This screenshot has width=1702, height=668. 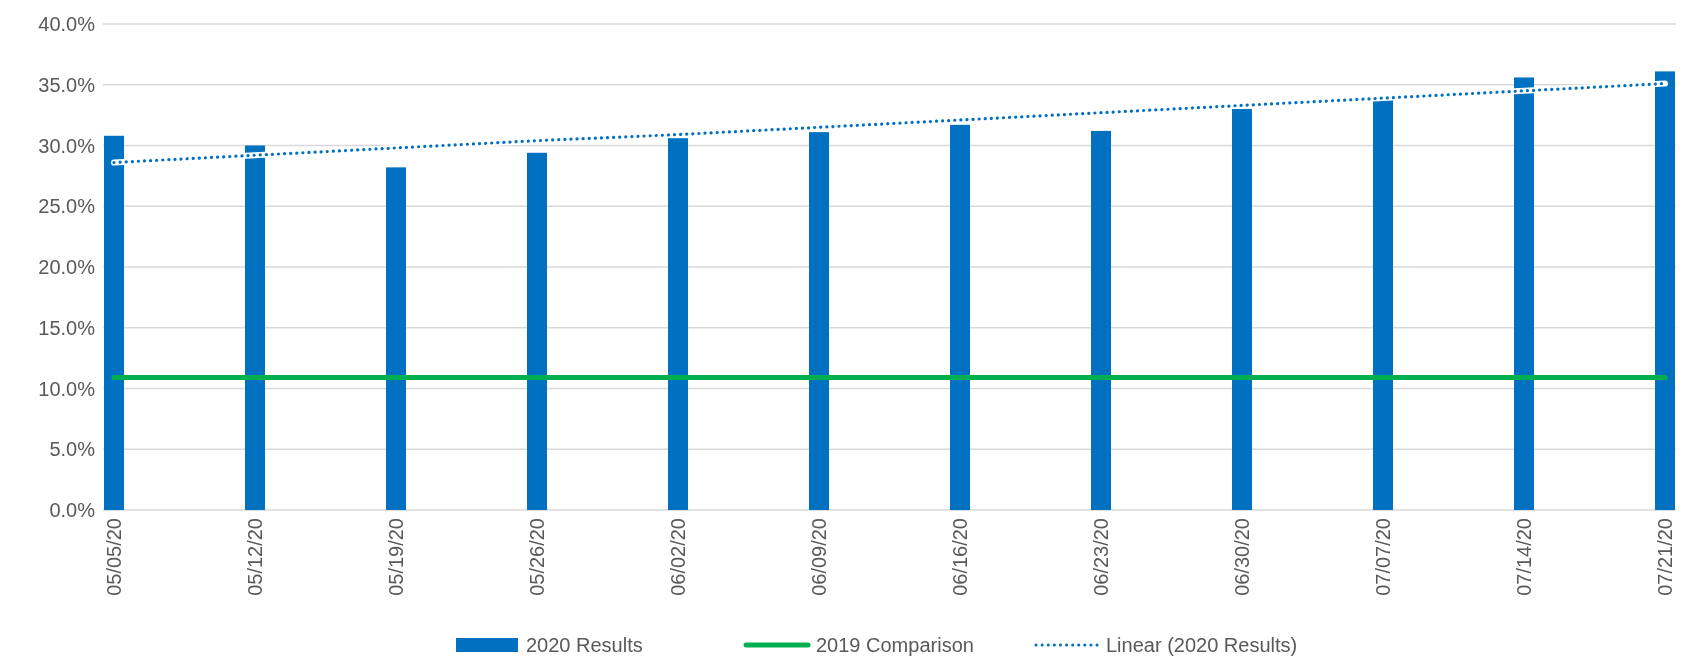 I want to click on x-tick-label: 05/19/20, so click(x=396, y=557).